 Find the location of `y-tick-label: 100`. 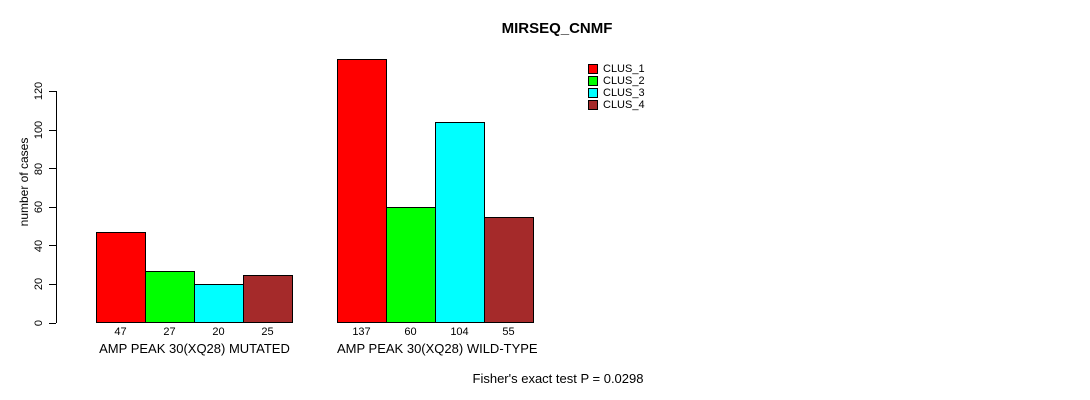

y-tick-label: 100 is located at coordinates (39, 130).